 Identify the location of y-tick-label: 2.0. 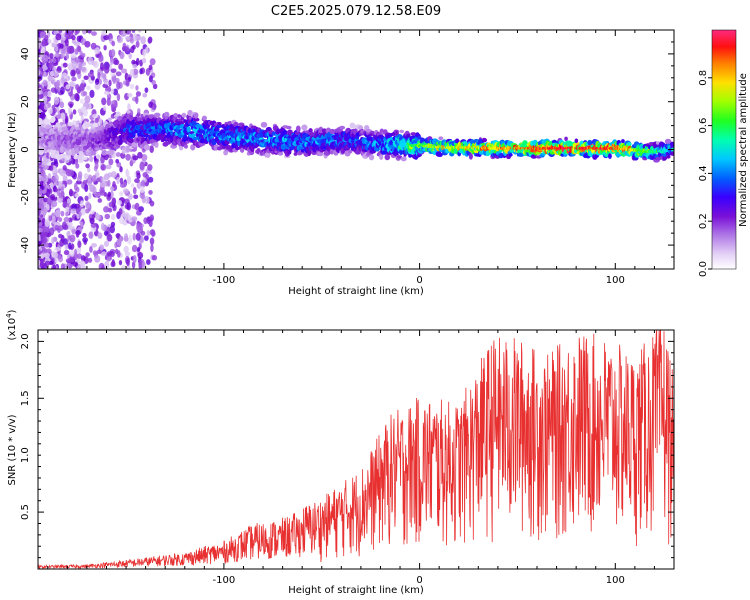
(25, 341).